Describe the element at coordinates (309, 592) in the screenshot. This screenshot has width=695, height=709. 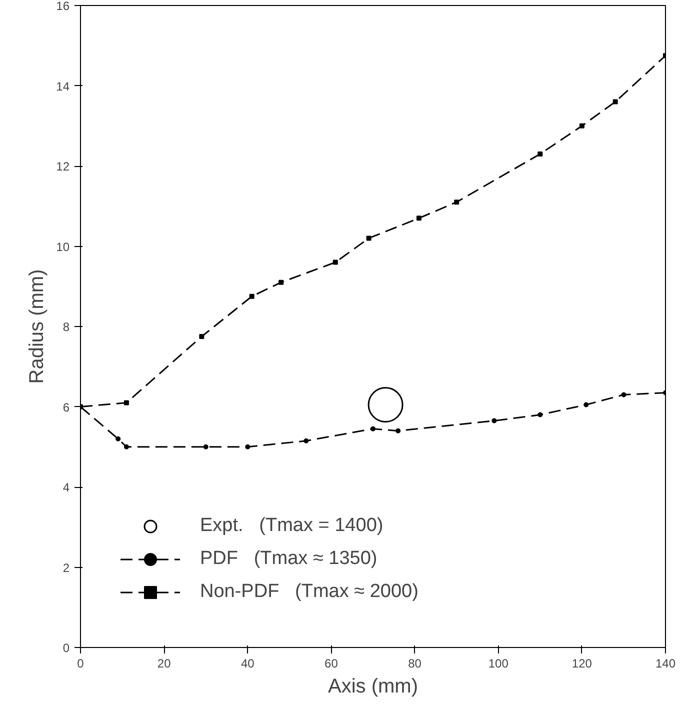
I see `legend-label: Non-PDF (Tmax ≈ 2000)` at that location.